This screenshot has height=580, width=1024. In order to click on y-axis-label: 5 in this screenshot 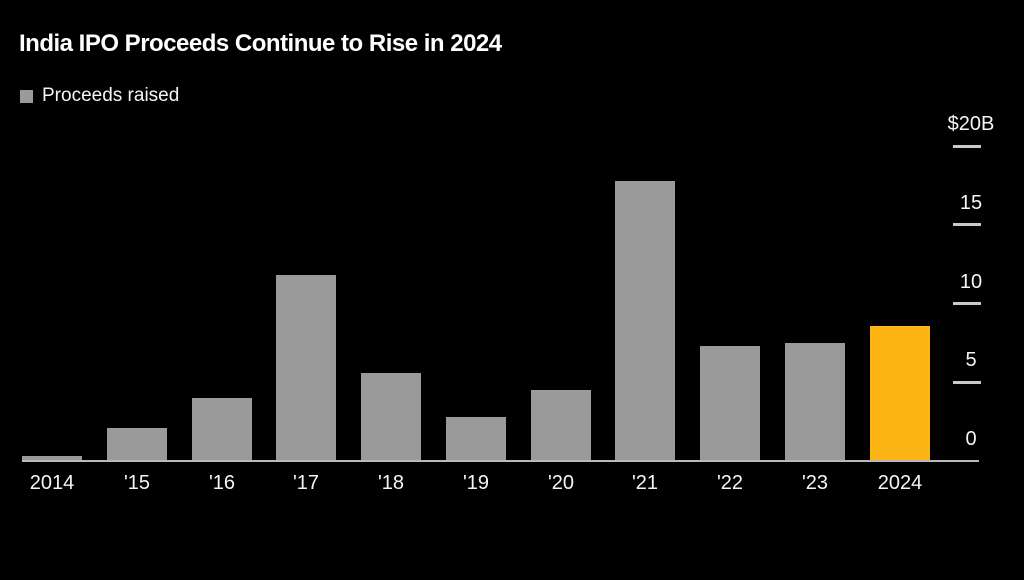, I will do `click(971, 360)`.